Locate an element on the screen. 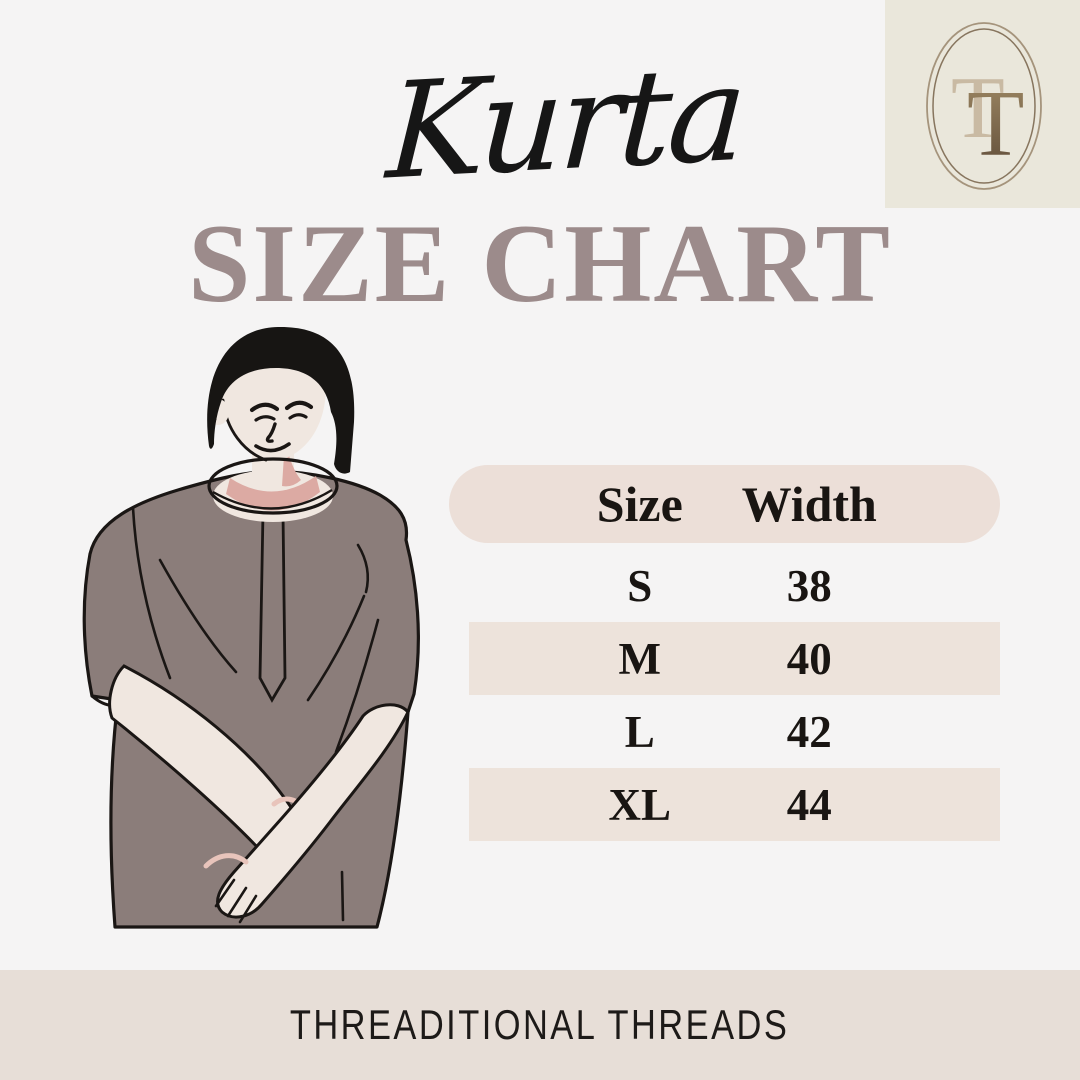 The image size is (1080, 1080). face-features is located at coordinates (281, 426).